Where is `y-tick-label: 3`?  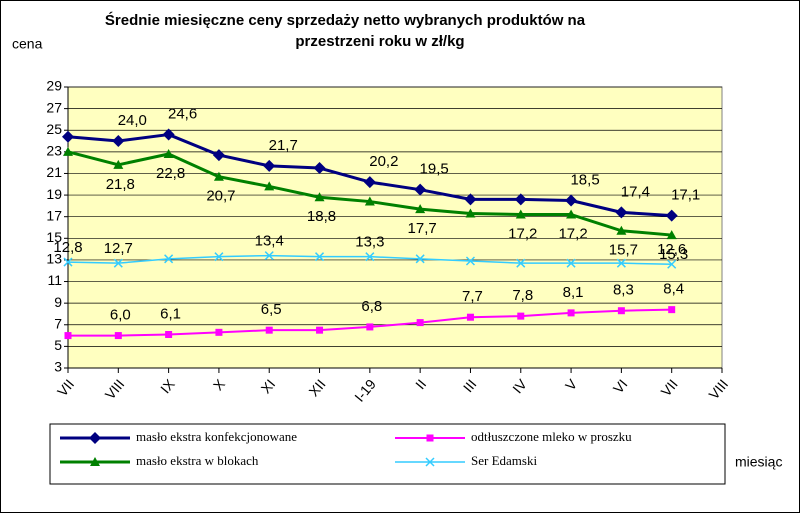
y-tick-label: 3 is located at coordinates (58, 367).